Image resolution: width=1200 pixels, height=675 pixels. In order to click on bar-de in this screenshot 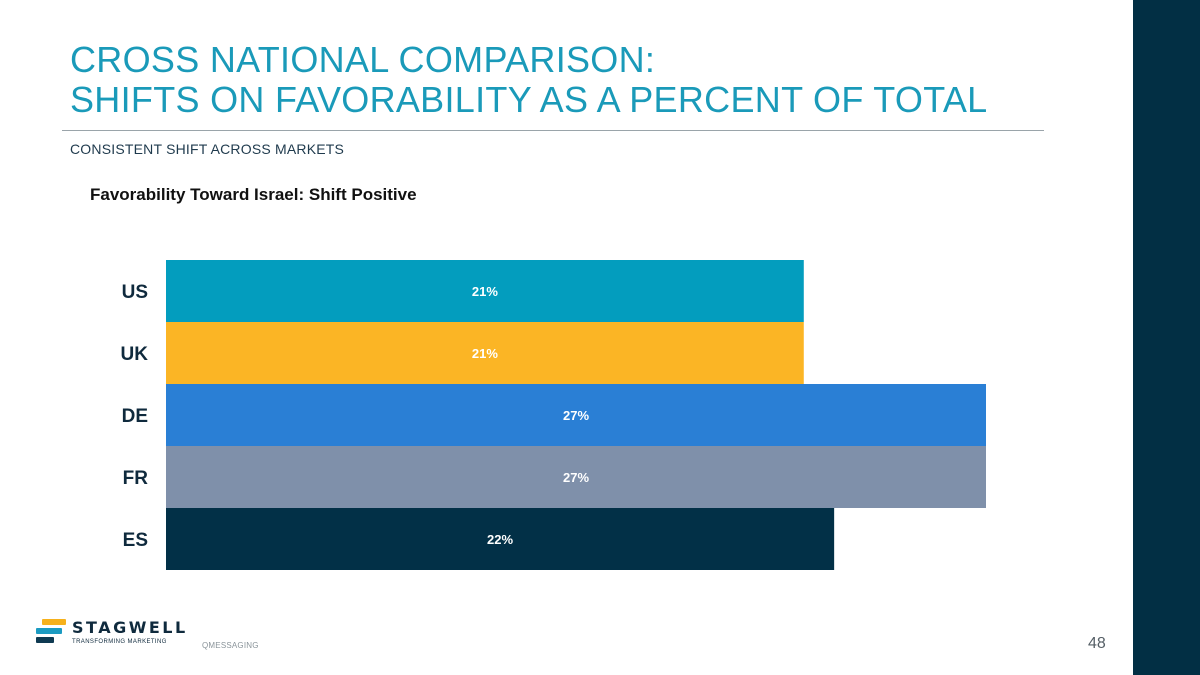, I will do `click(576, 415)`.